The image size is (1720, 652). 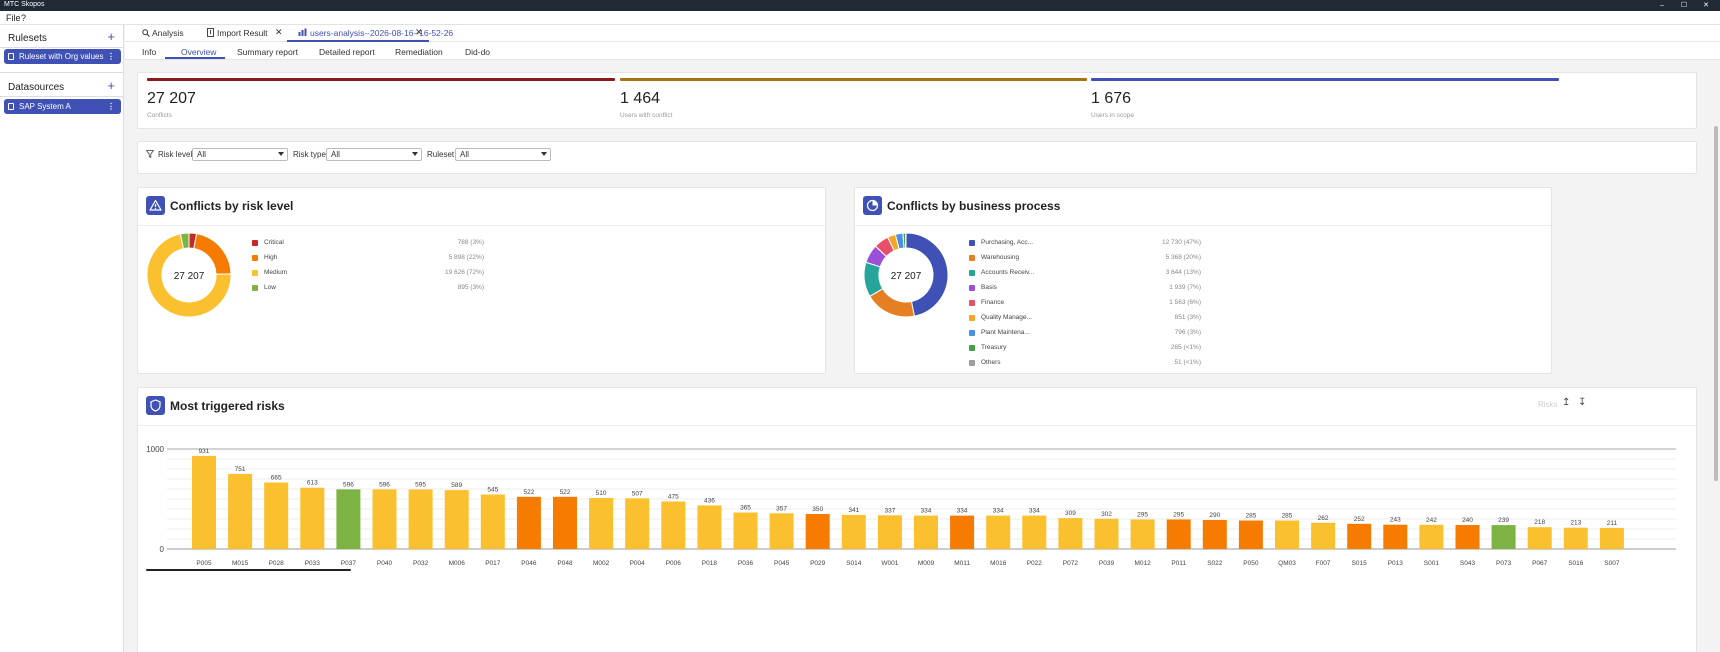 I want to click on menu-file: File, so click(x=13, y=18).